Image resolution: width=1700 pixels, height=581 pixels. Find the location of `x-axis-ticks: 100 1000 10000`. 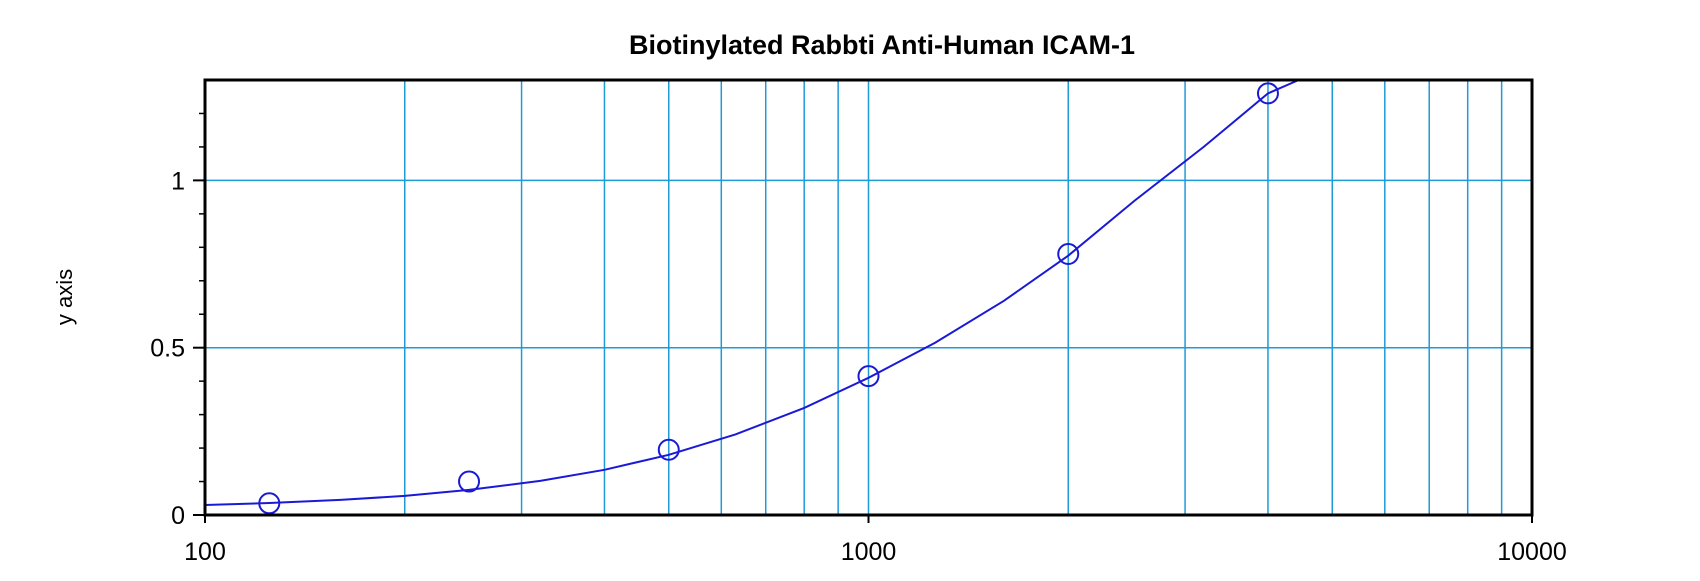

x-axis-ticks: 100 1000 10000 is located at coordinates (875, 540).